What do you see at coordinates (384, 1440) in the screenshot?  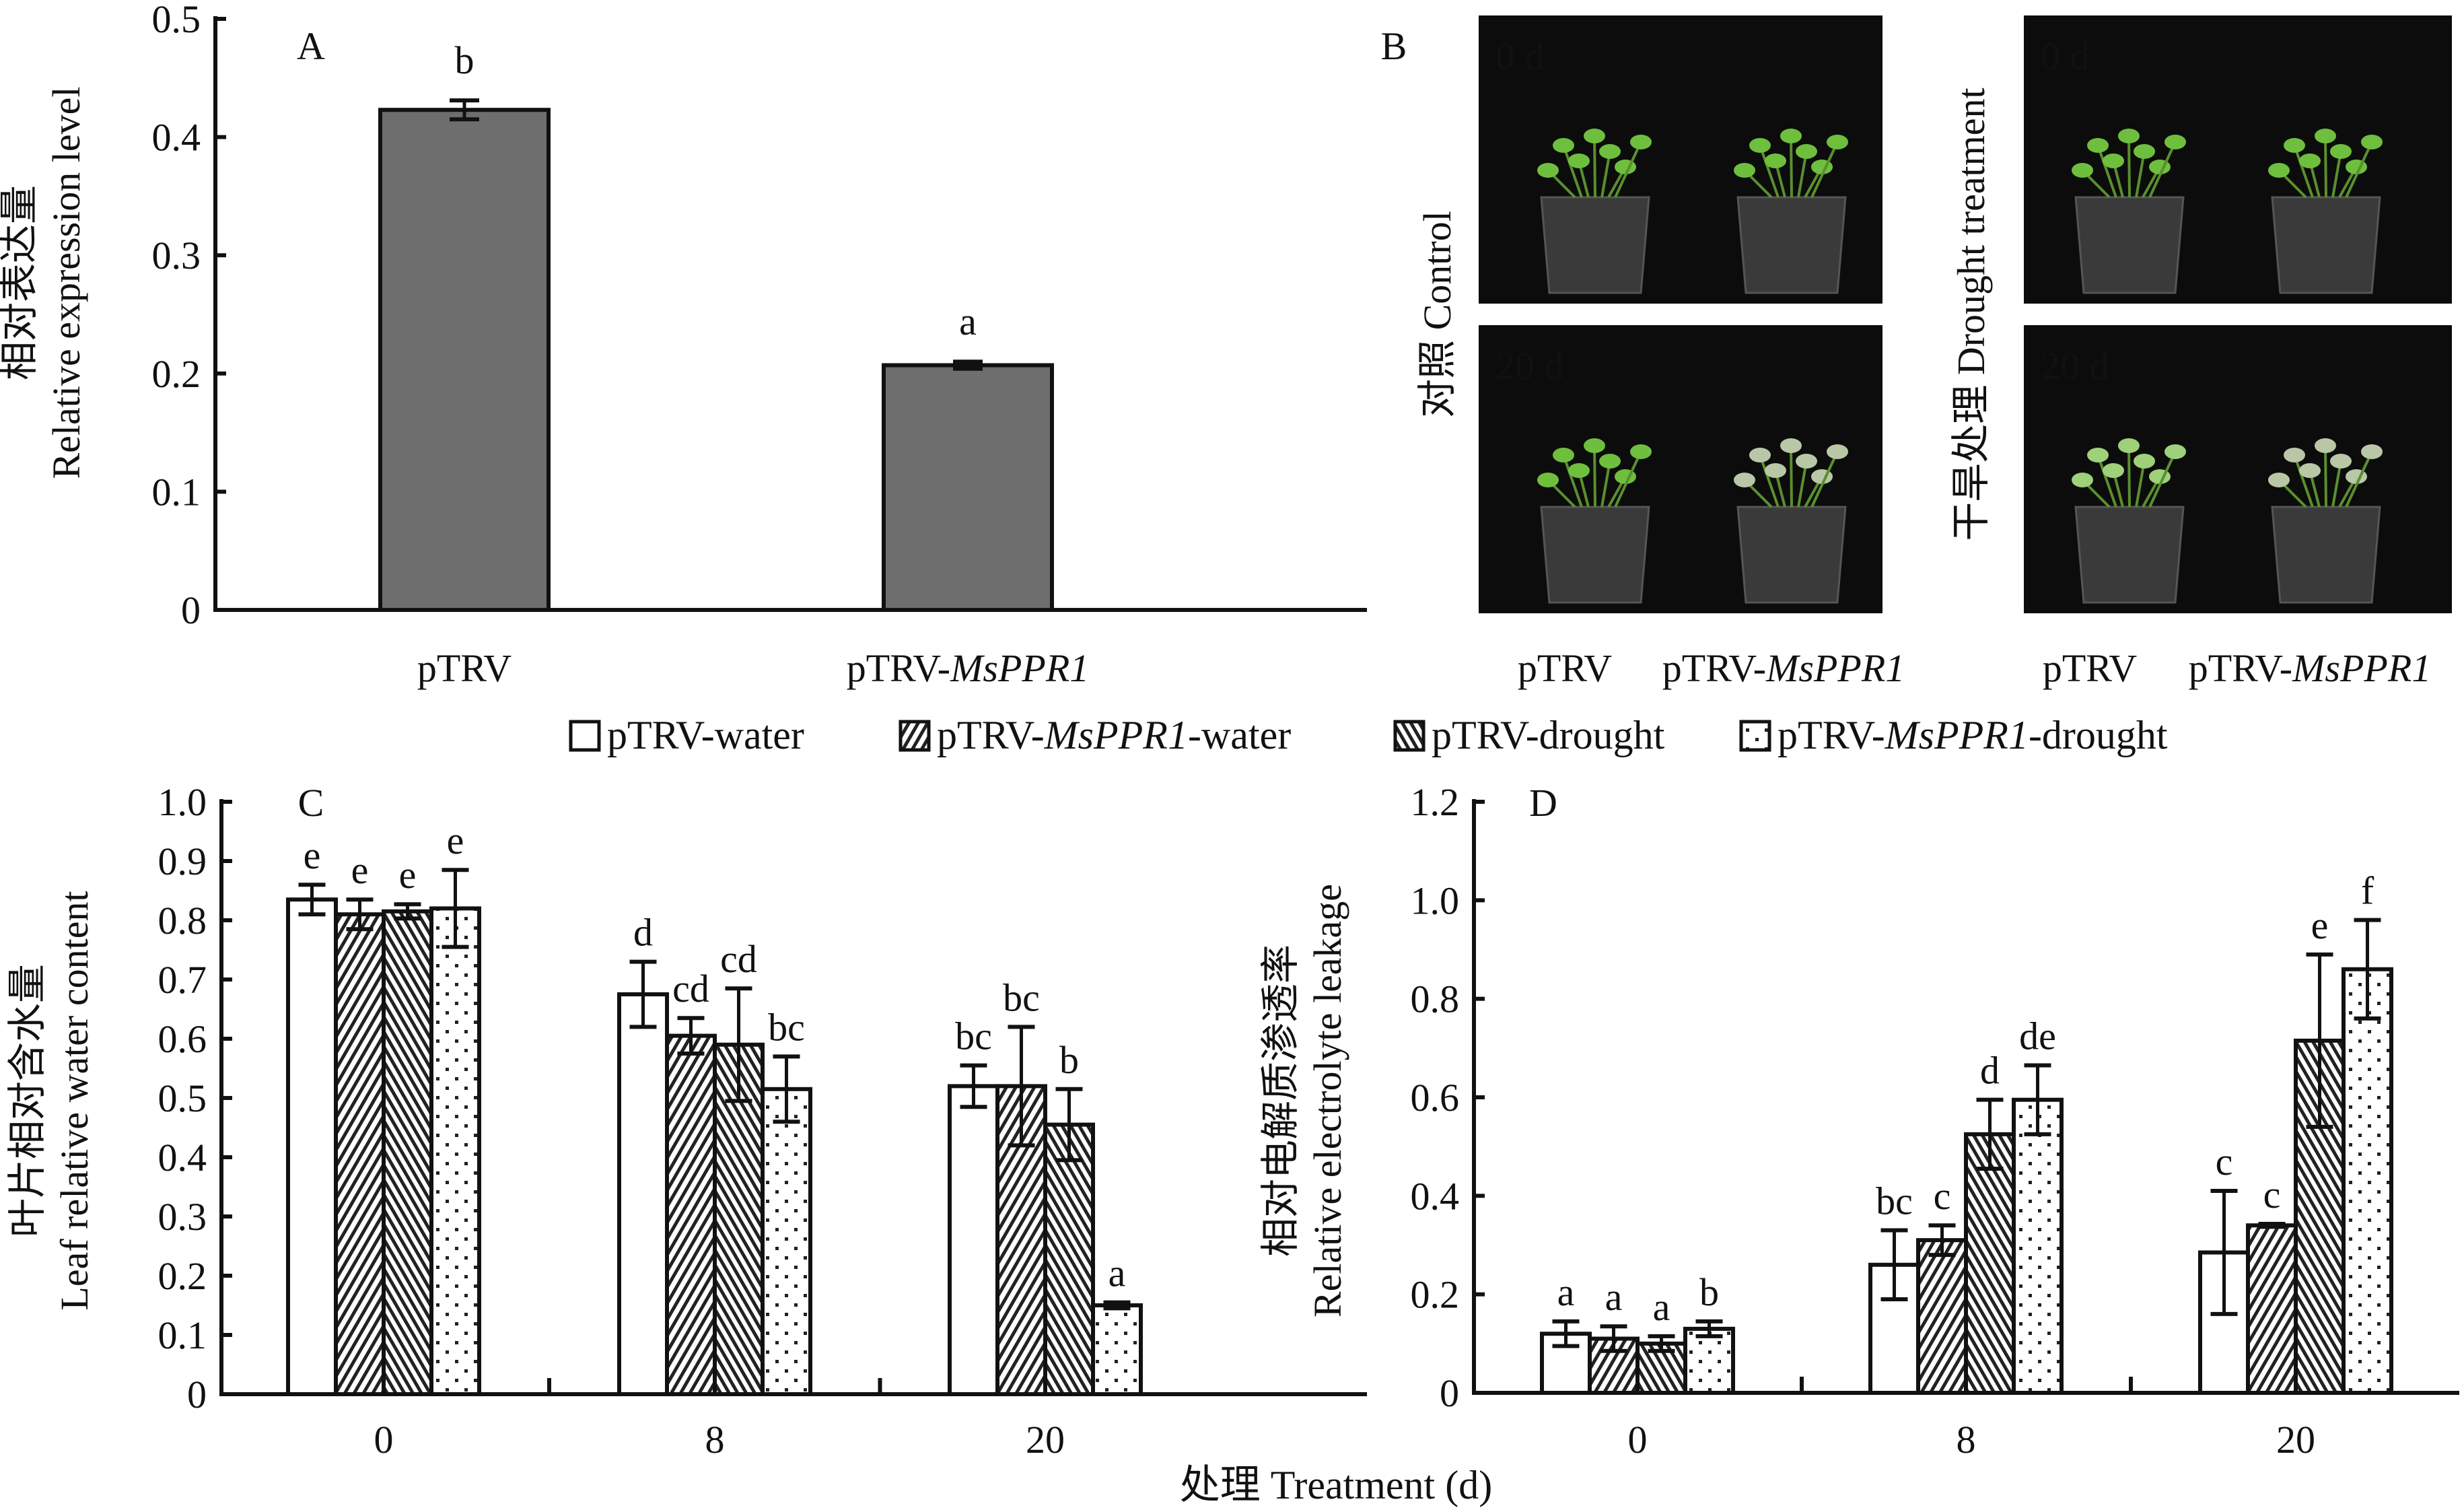 I see `x-tick-label: 0` at bounding box center [384, 1440].